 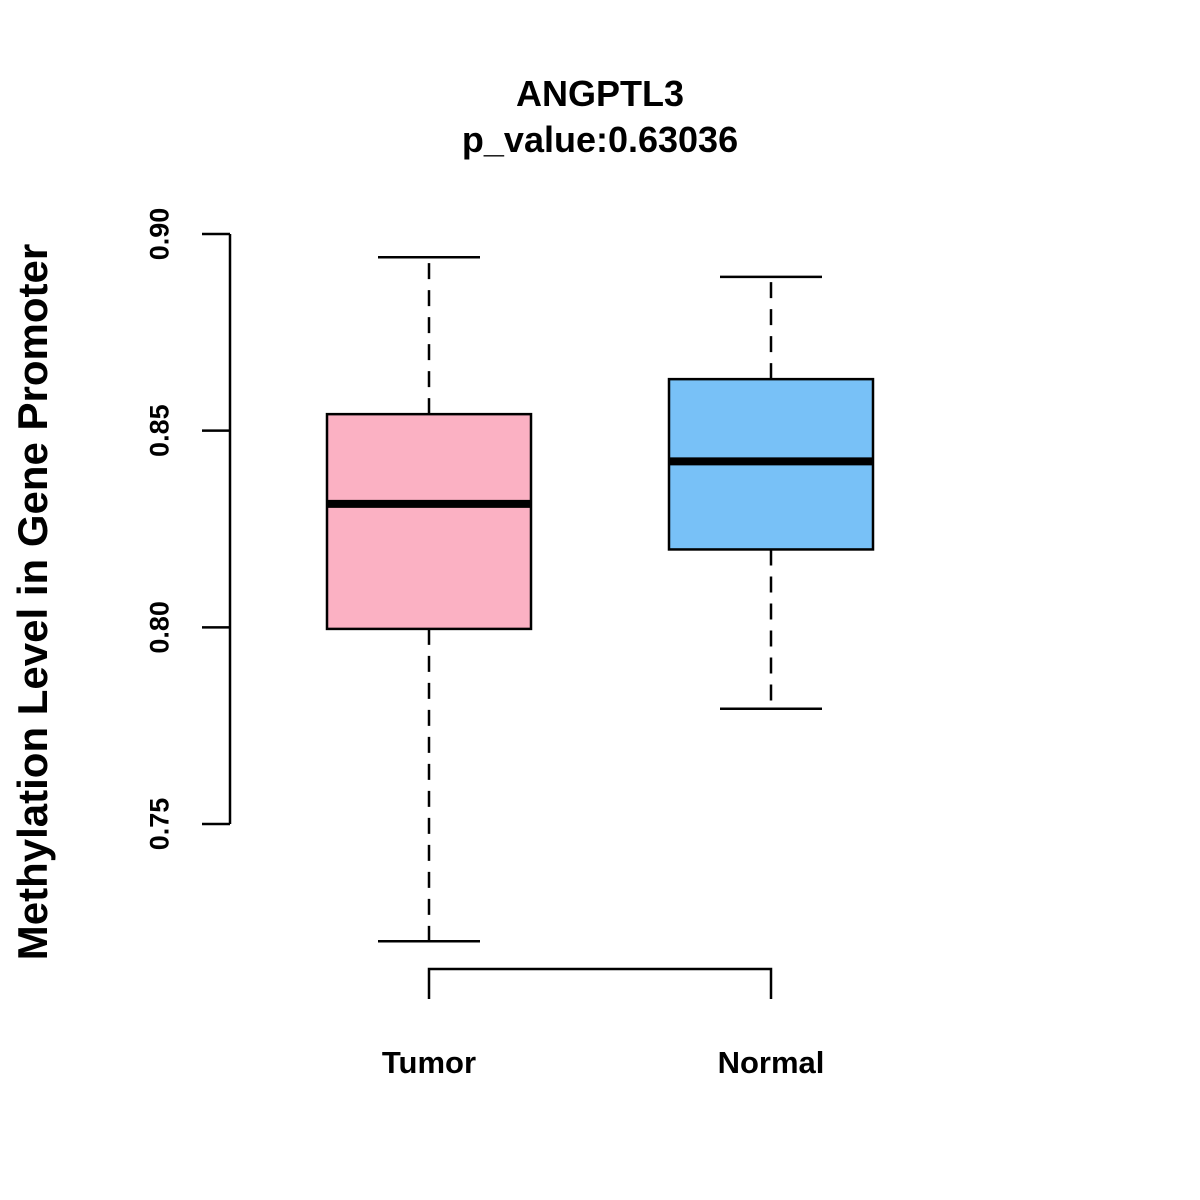 What do you see at coordinates (188, 529) in the screenshot?
I see `y-axis: 0.75 0.80 0.85 0.90` at bounding box center [188, 529].